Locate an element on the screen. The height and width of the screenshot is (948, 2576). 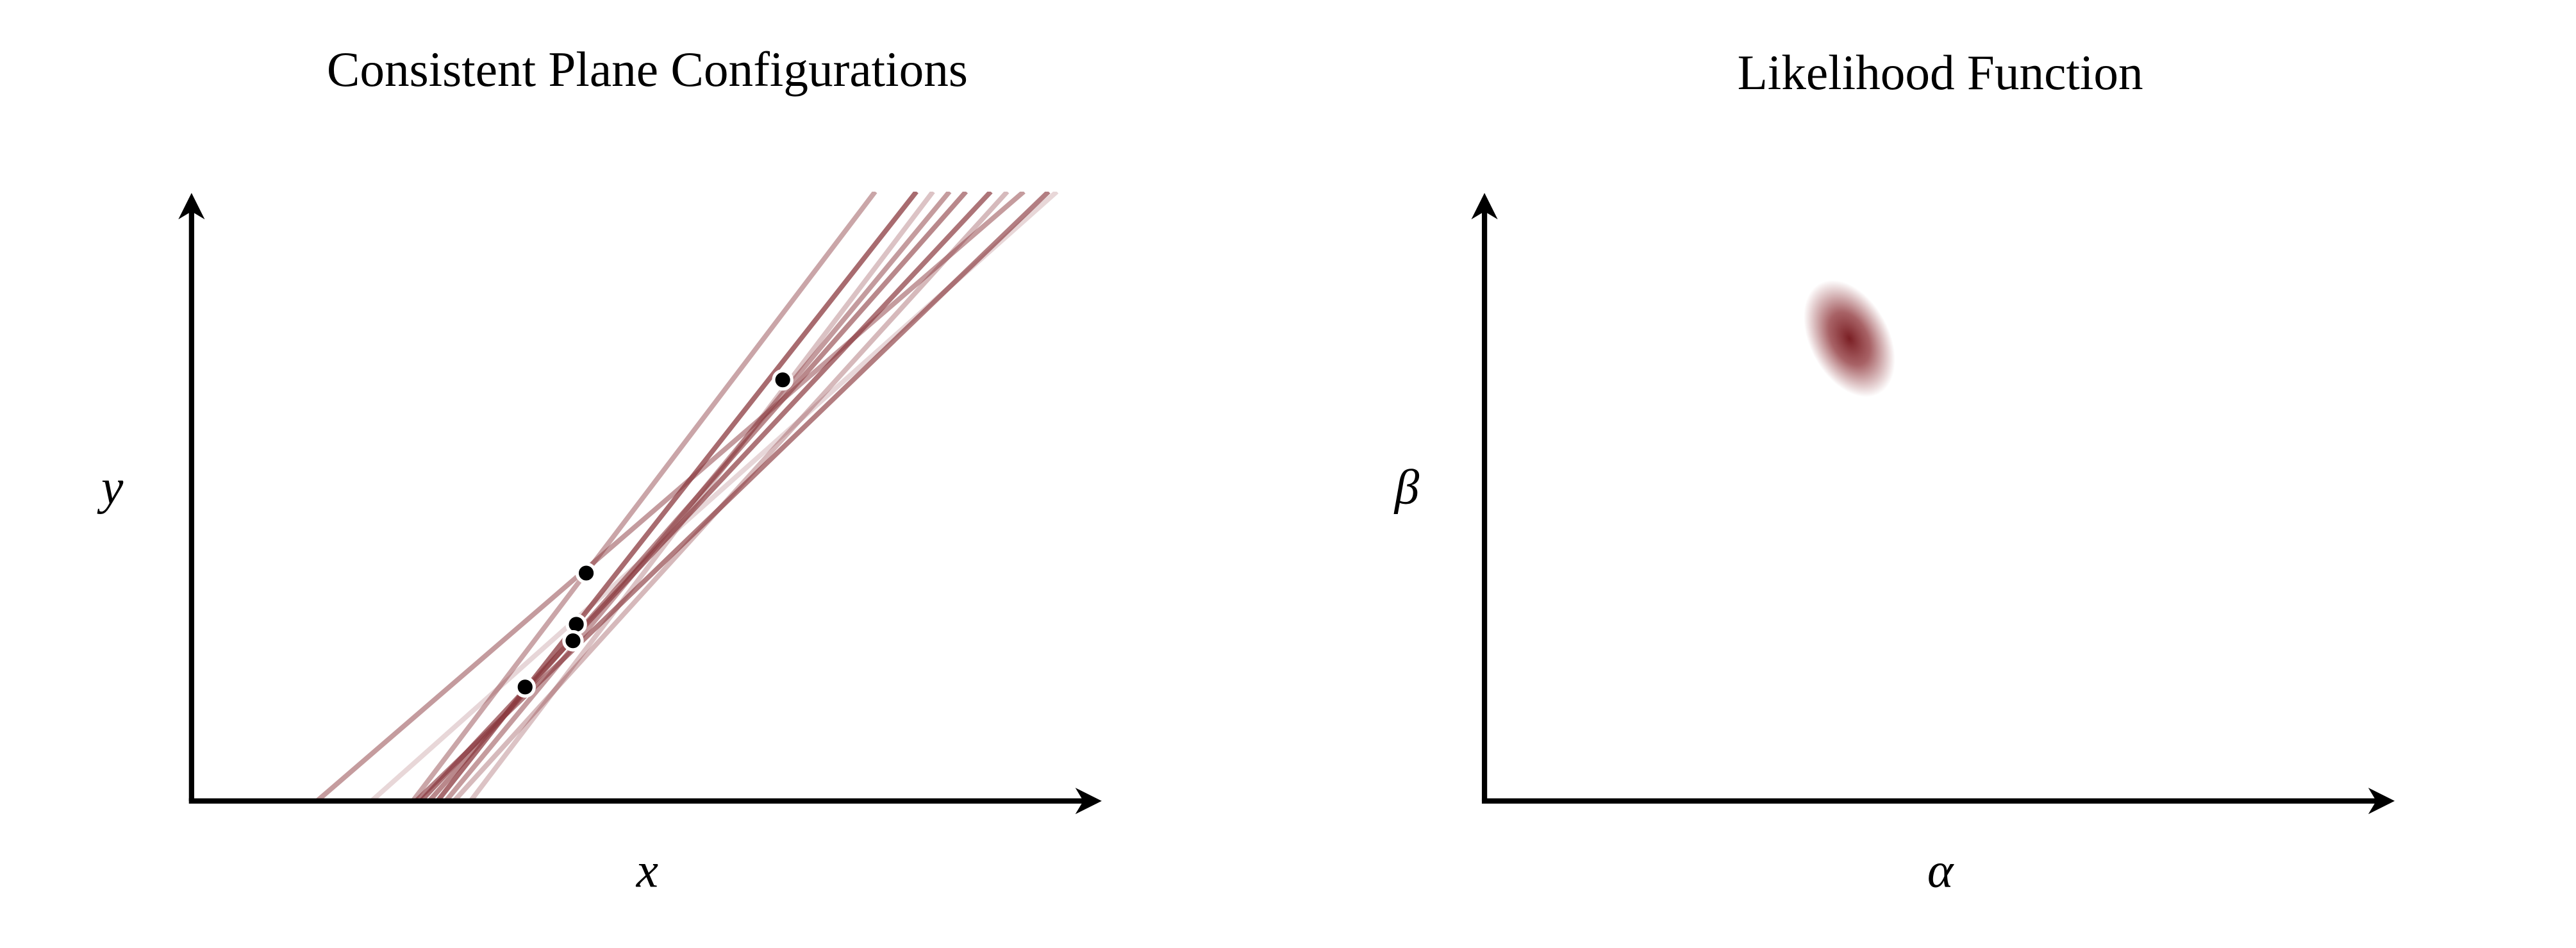
y-label: y is located at coordinates (111, 488).